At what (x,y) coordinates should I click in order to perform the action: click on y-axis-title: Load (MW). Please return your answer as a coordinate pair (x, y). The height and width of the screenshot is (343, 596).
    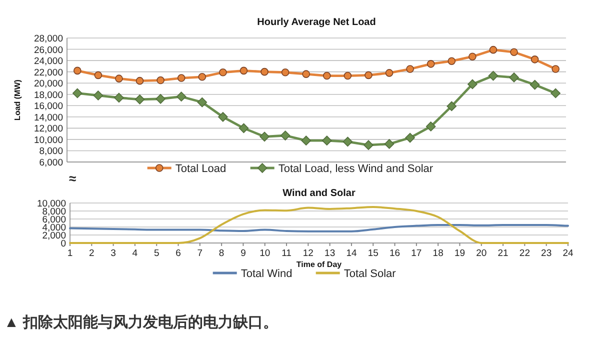
    Looking at the image, I should click on (17, 99).